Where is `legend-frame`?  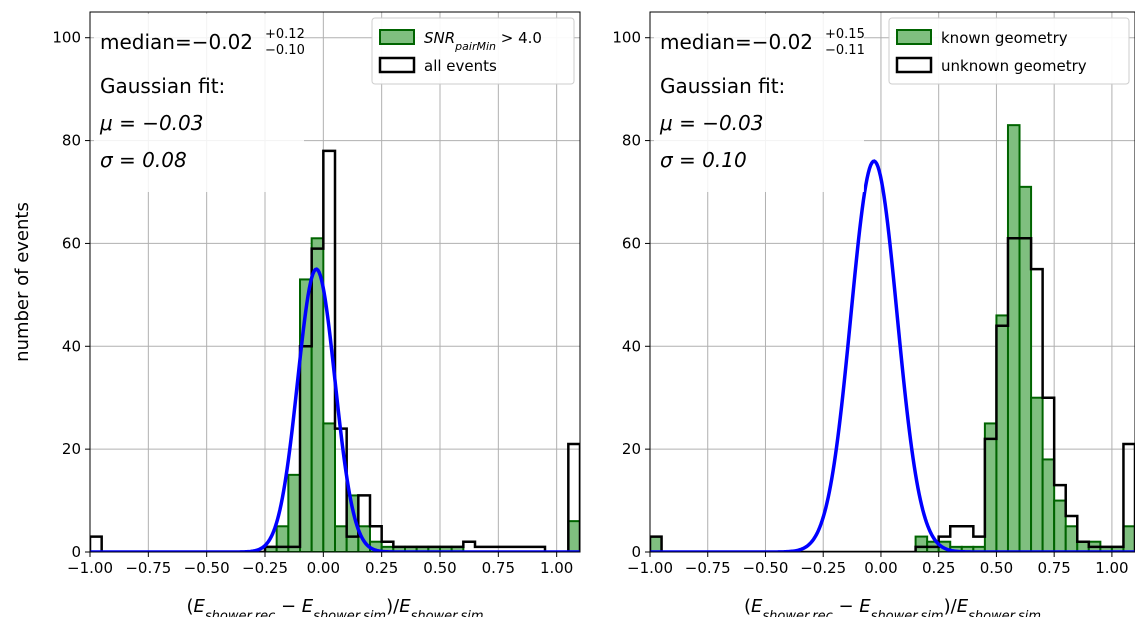
legend-frame is located at coordinates (473, 51).